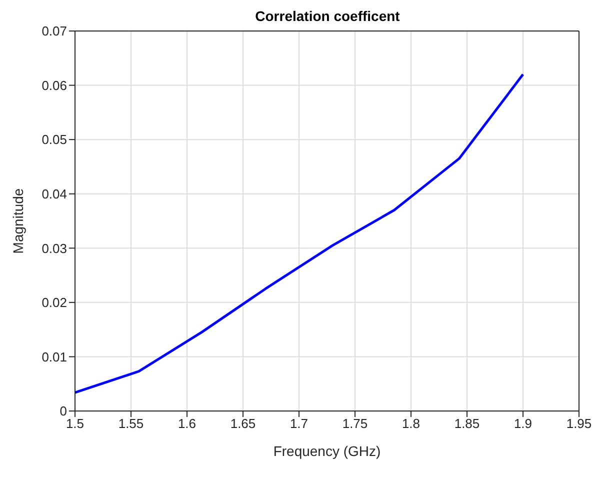 This screenshot has width=608, height=478. Describe the element at coordinates (187, 424) in the screenshot. I see `x-tick-label: 1.6` at that location.